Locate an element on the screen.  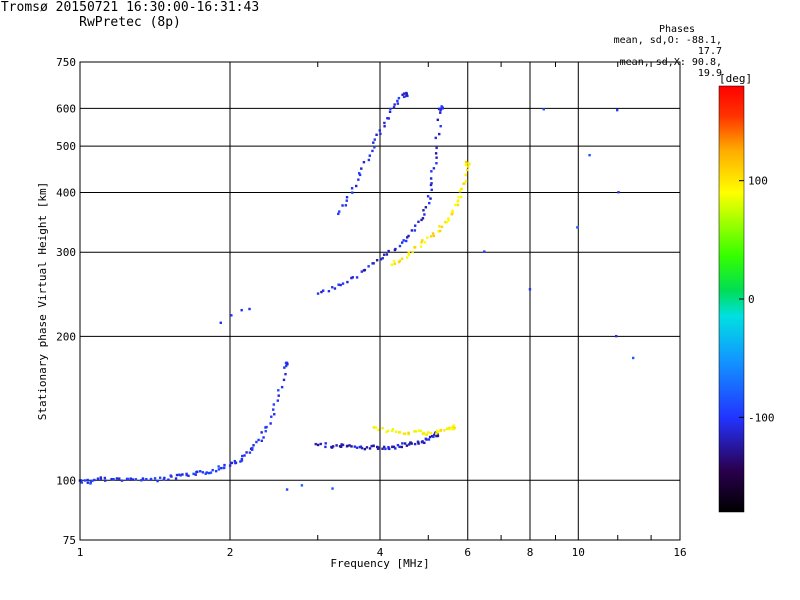
x-tick-label: 6 is located at coordinates (467, 552).